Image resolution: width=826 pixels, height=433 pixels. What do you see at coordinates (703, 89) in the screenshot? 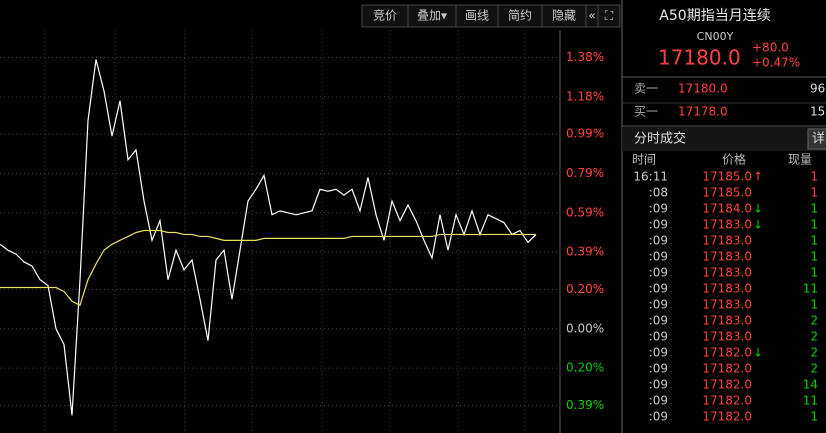
I see `book-price: 17180.0` at bounding box center [703, 89].